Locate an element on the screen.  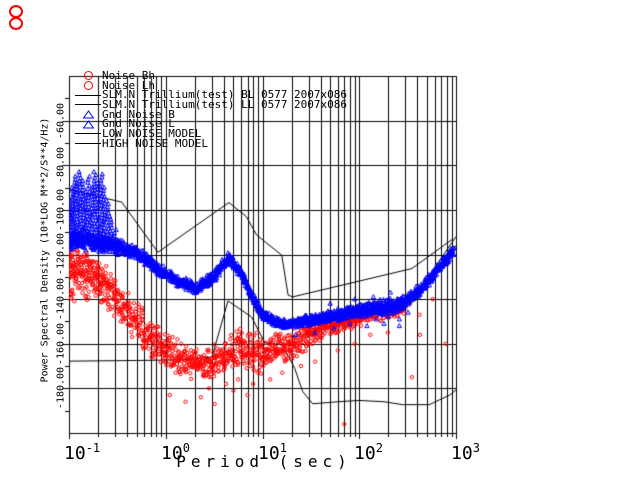
x-tick-label: 10² is located at coordinates (368, 452).